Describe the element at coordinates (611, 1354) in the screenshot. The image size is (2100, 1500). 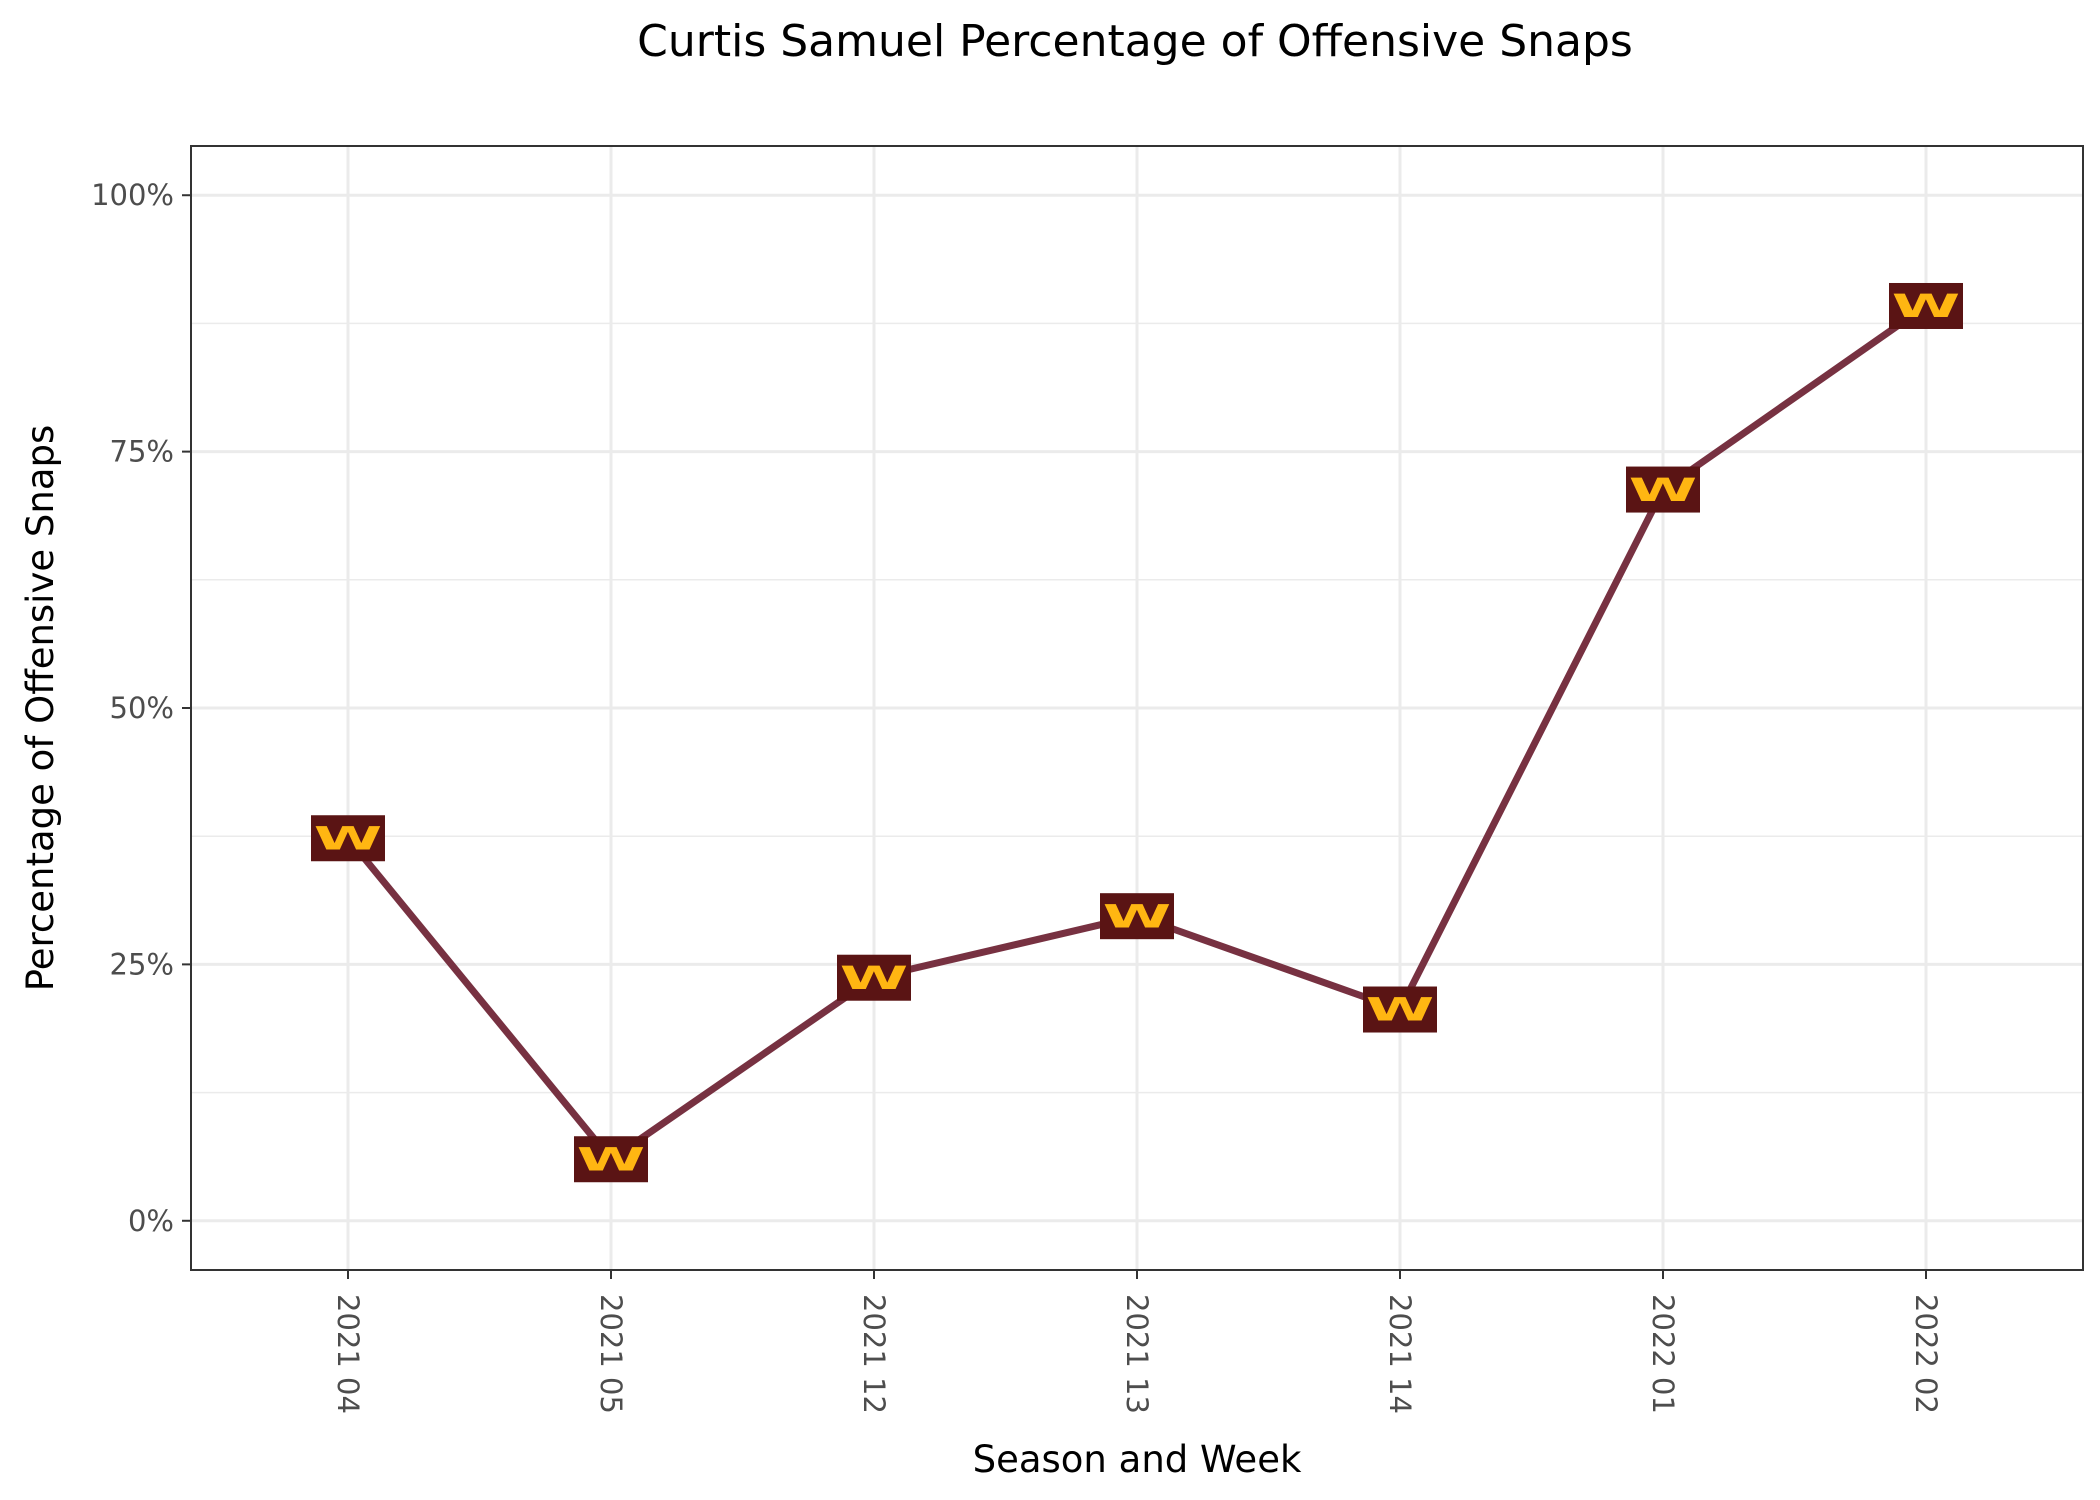
I see `x-tick-label: 2021 05` at that location.